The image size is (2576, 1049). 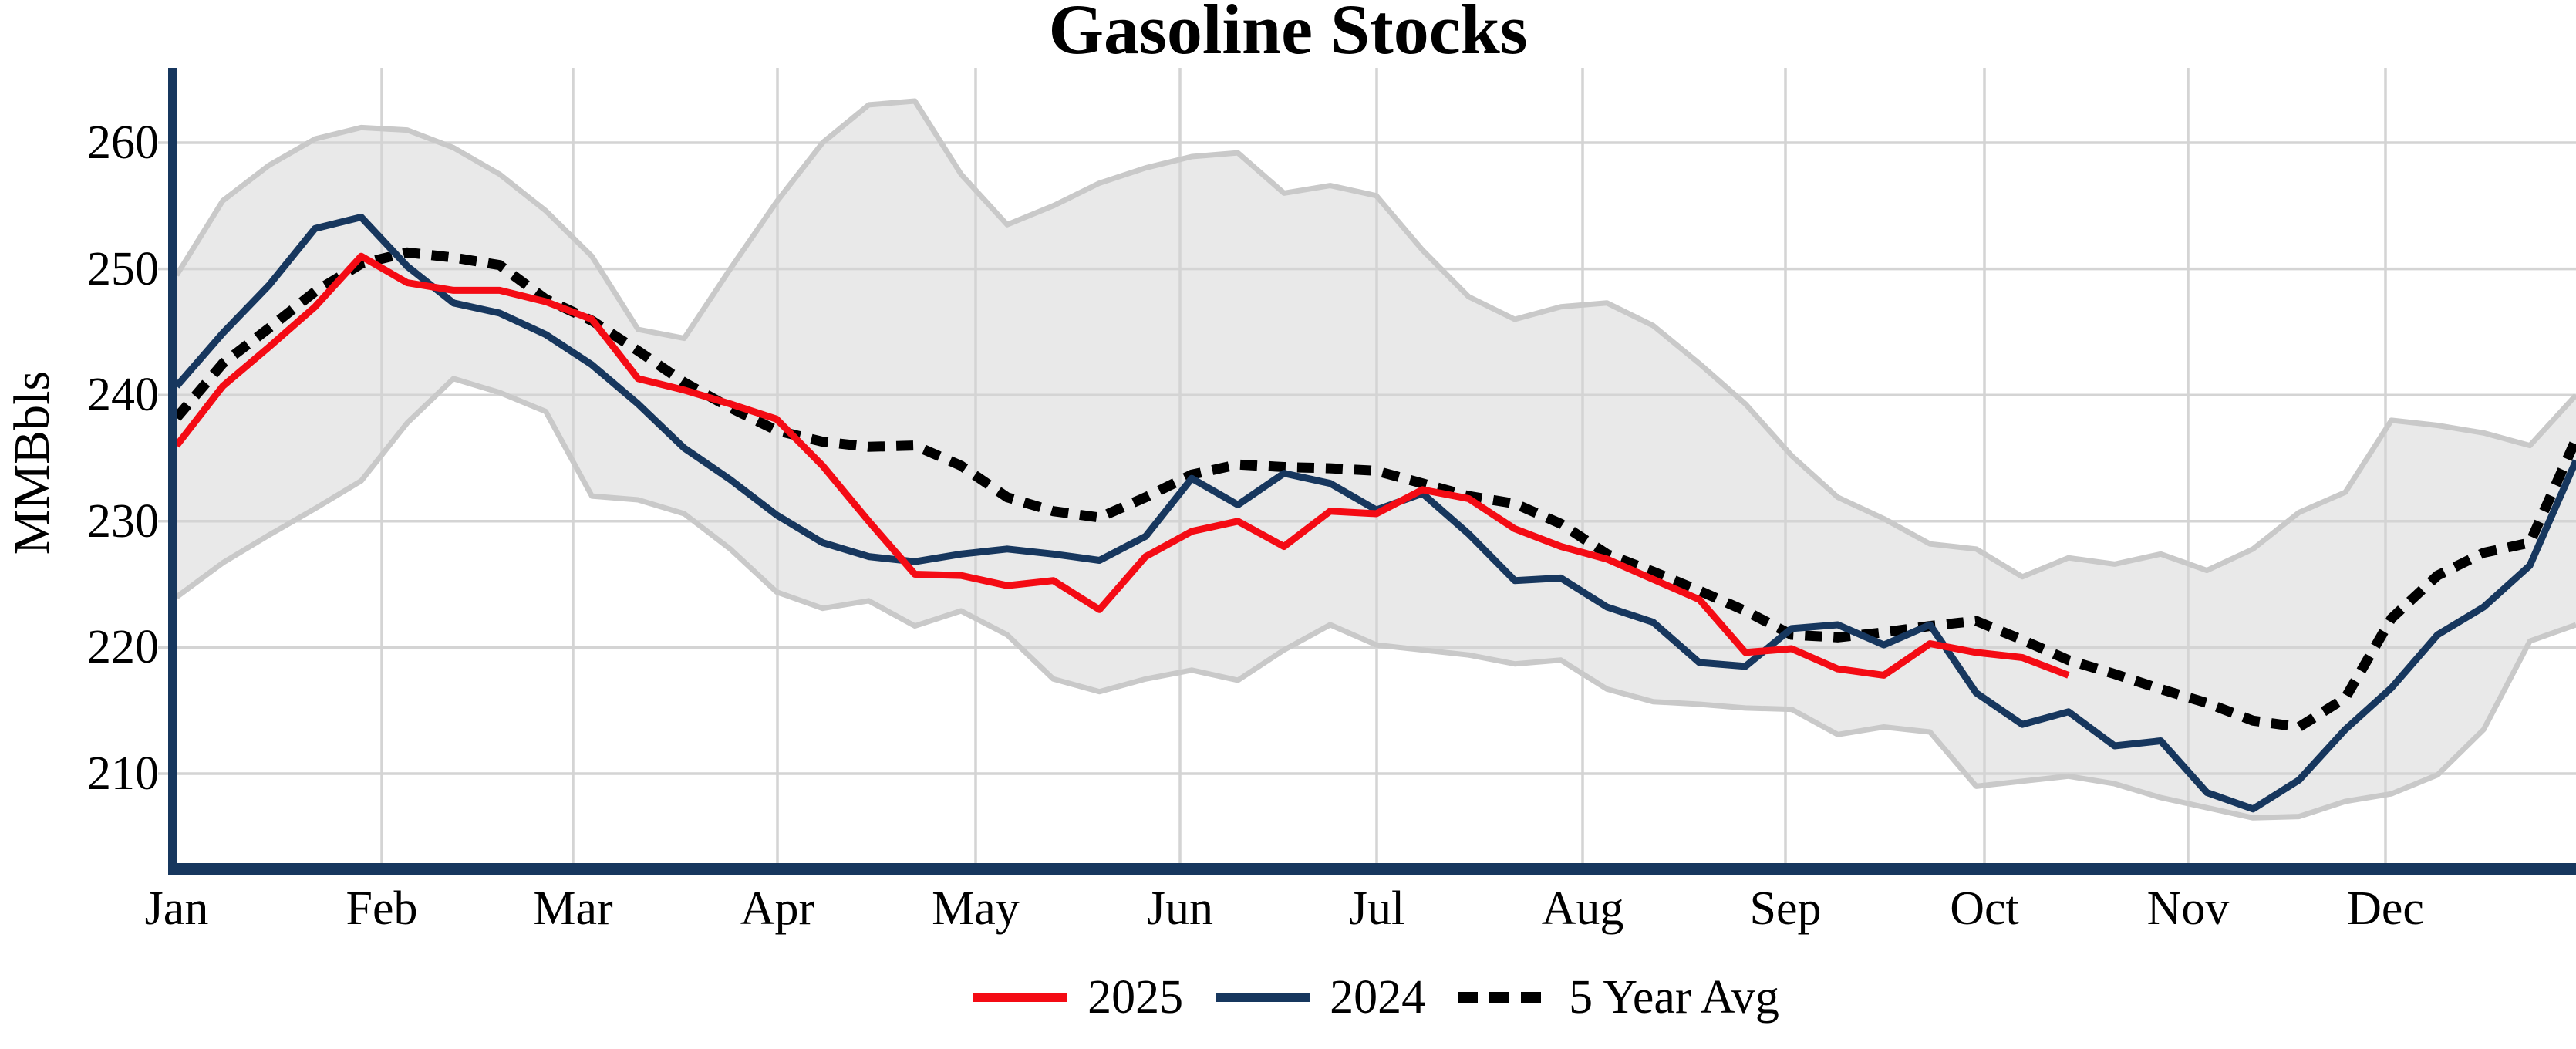 What do you see at coordinates (1288, 34) in the screenshot?
I see `chart-title: Gasoline Stocks` at bounding box center [1288, 34].